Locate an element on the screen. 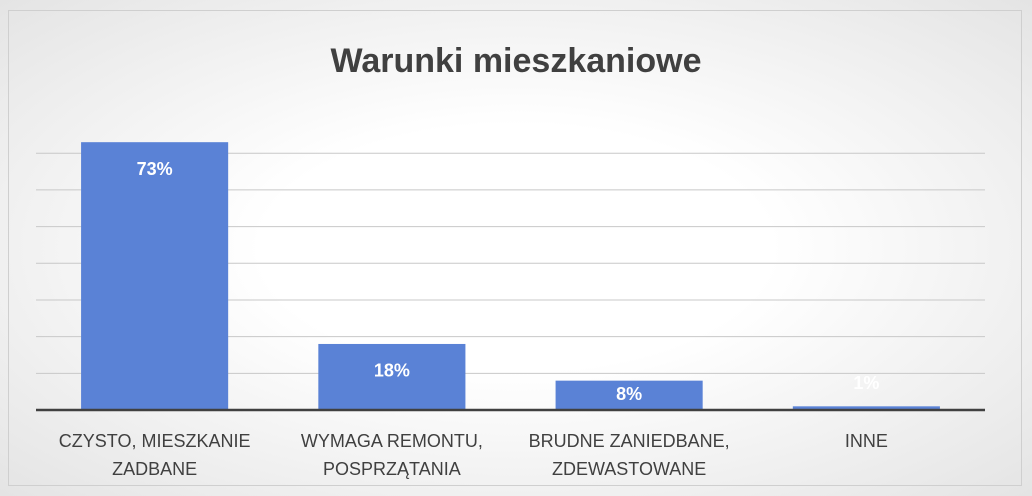  data-label: 1% is located at coordinates (866, 383).